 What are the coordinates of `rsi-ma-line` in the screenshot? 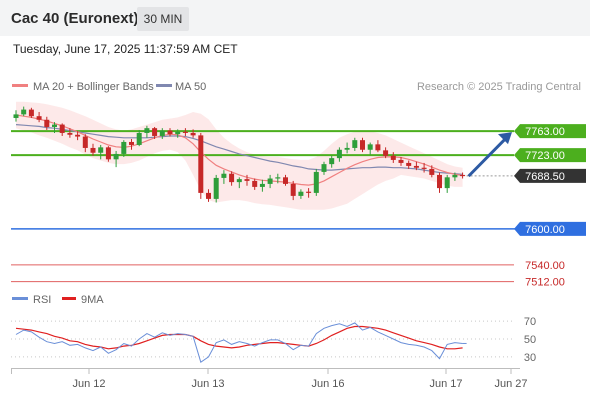 It's located at (239, 337).